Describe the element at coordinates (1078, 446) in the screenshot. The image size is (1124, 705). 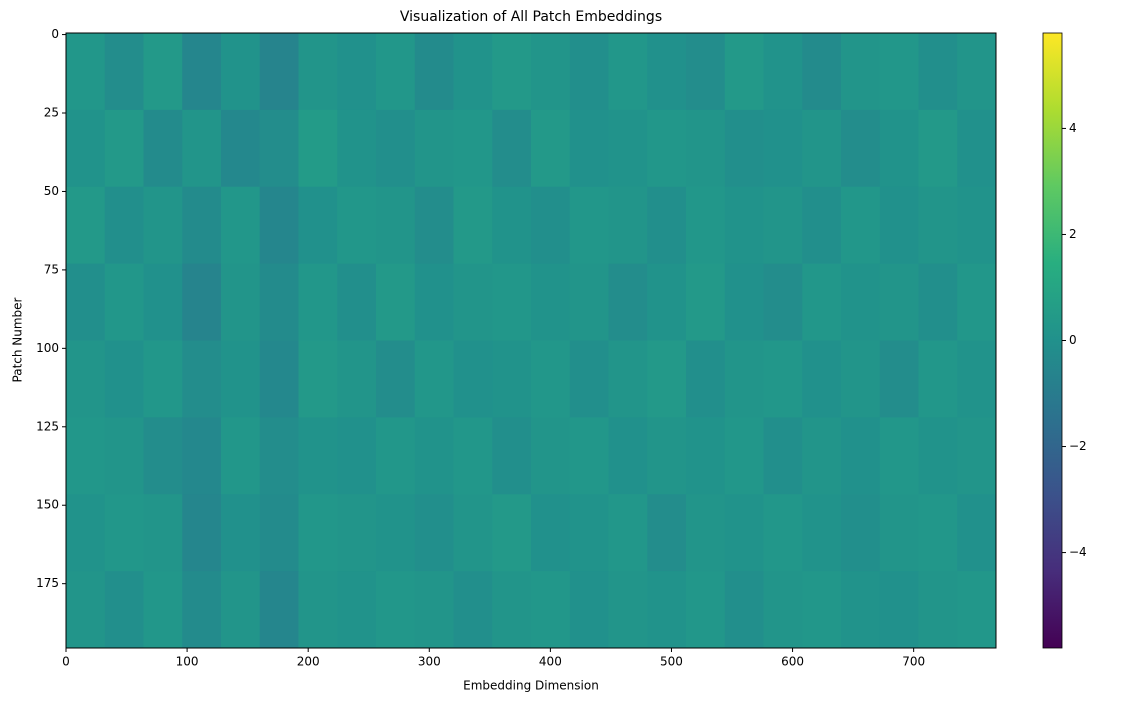
I see `colorbar-tick-label: −2` at that location.